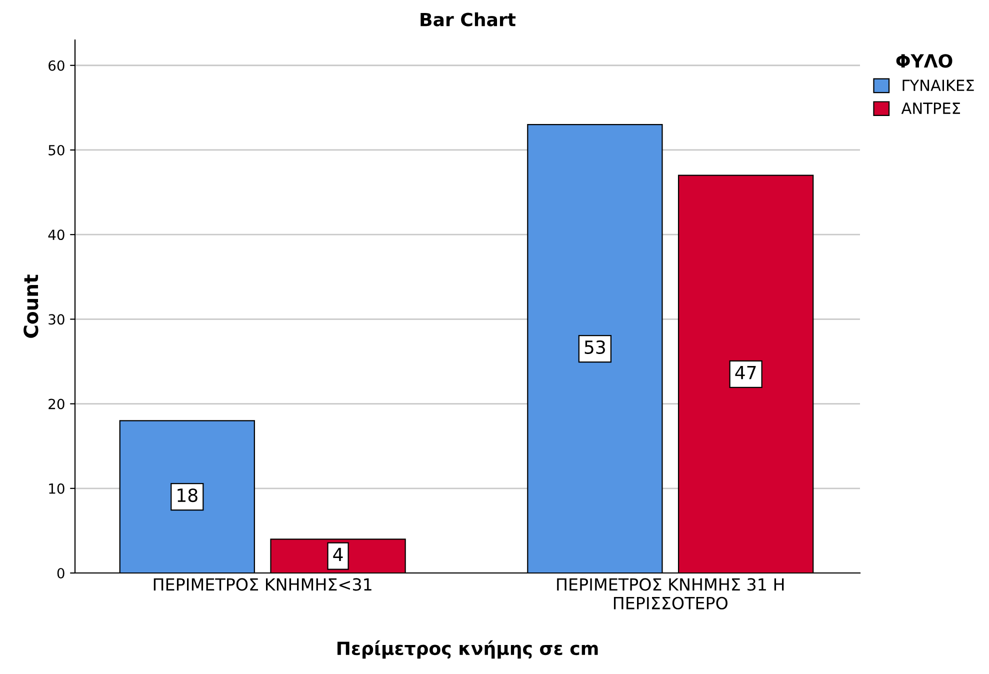  I want to click on y-tick-label: 30, so click(56, 319).